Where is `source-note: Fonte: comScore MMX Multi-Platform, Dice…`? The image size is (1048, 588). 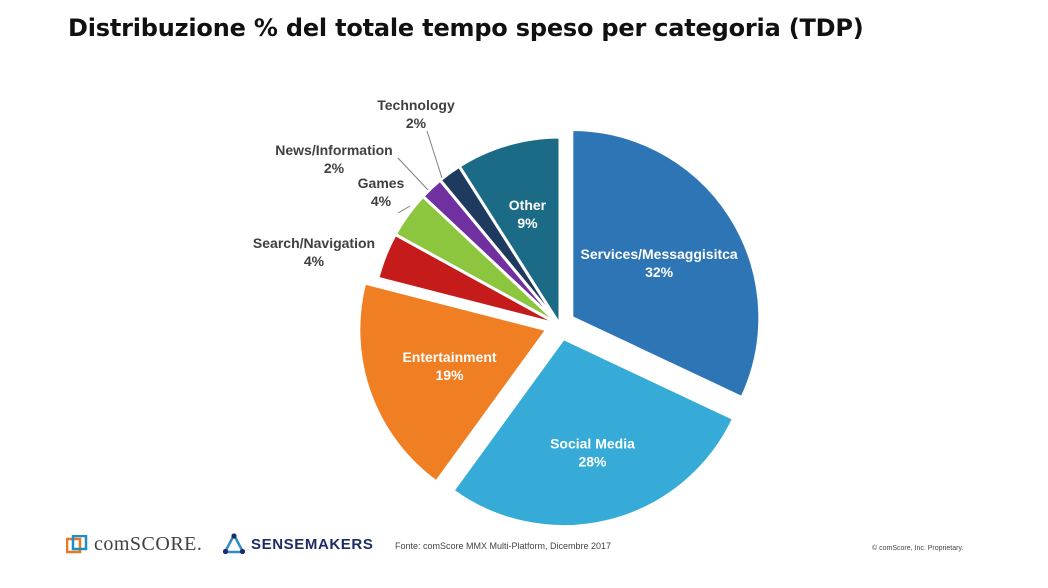 source-note: Fonte: comScore MMX Multi-Platform, Dice… is located at coordinates (503, 546).